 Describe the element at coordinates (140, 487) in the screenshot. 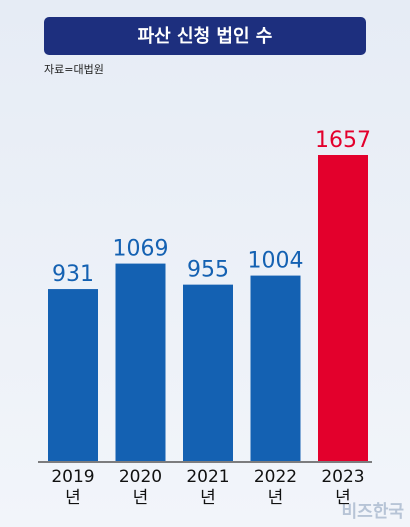

I see `x-tick-label: 2020 년` at that location.